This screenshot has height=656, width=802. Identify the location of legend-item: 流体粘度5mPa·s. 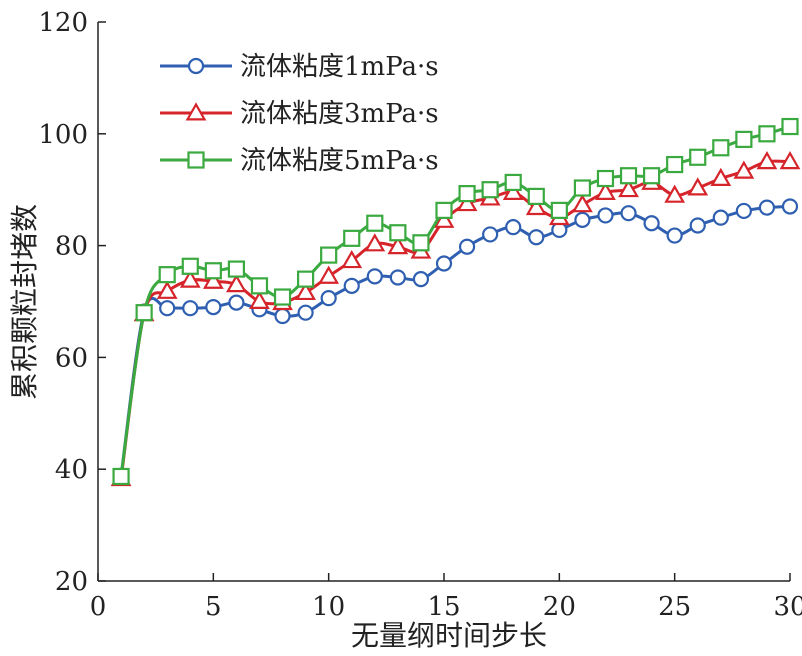
(299, 161).